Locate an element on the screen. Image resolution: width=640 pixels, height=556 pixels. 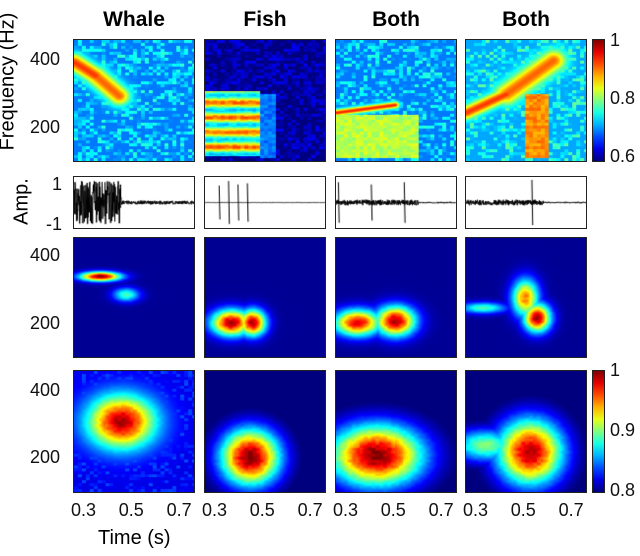
column-title-fish: Fish is located at coordinates (265, 19).